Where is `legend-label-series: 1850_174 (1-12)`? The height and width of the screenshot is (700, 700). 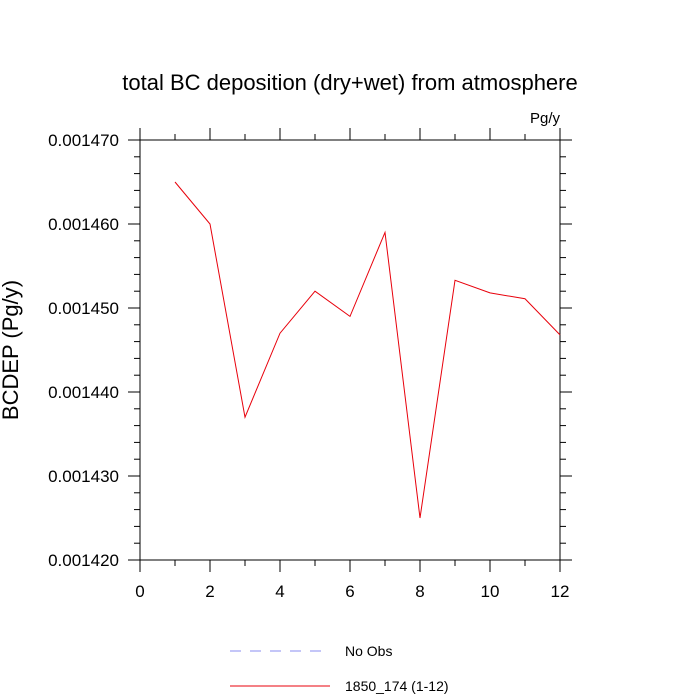 legend-label-series: 1850_174 (1-12) is located at coordinates (397, 686).